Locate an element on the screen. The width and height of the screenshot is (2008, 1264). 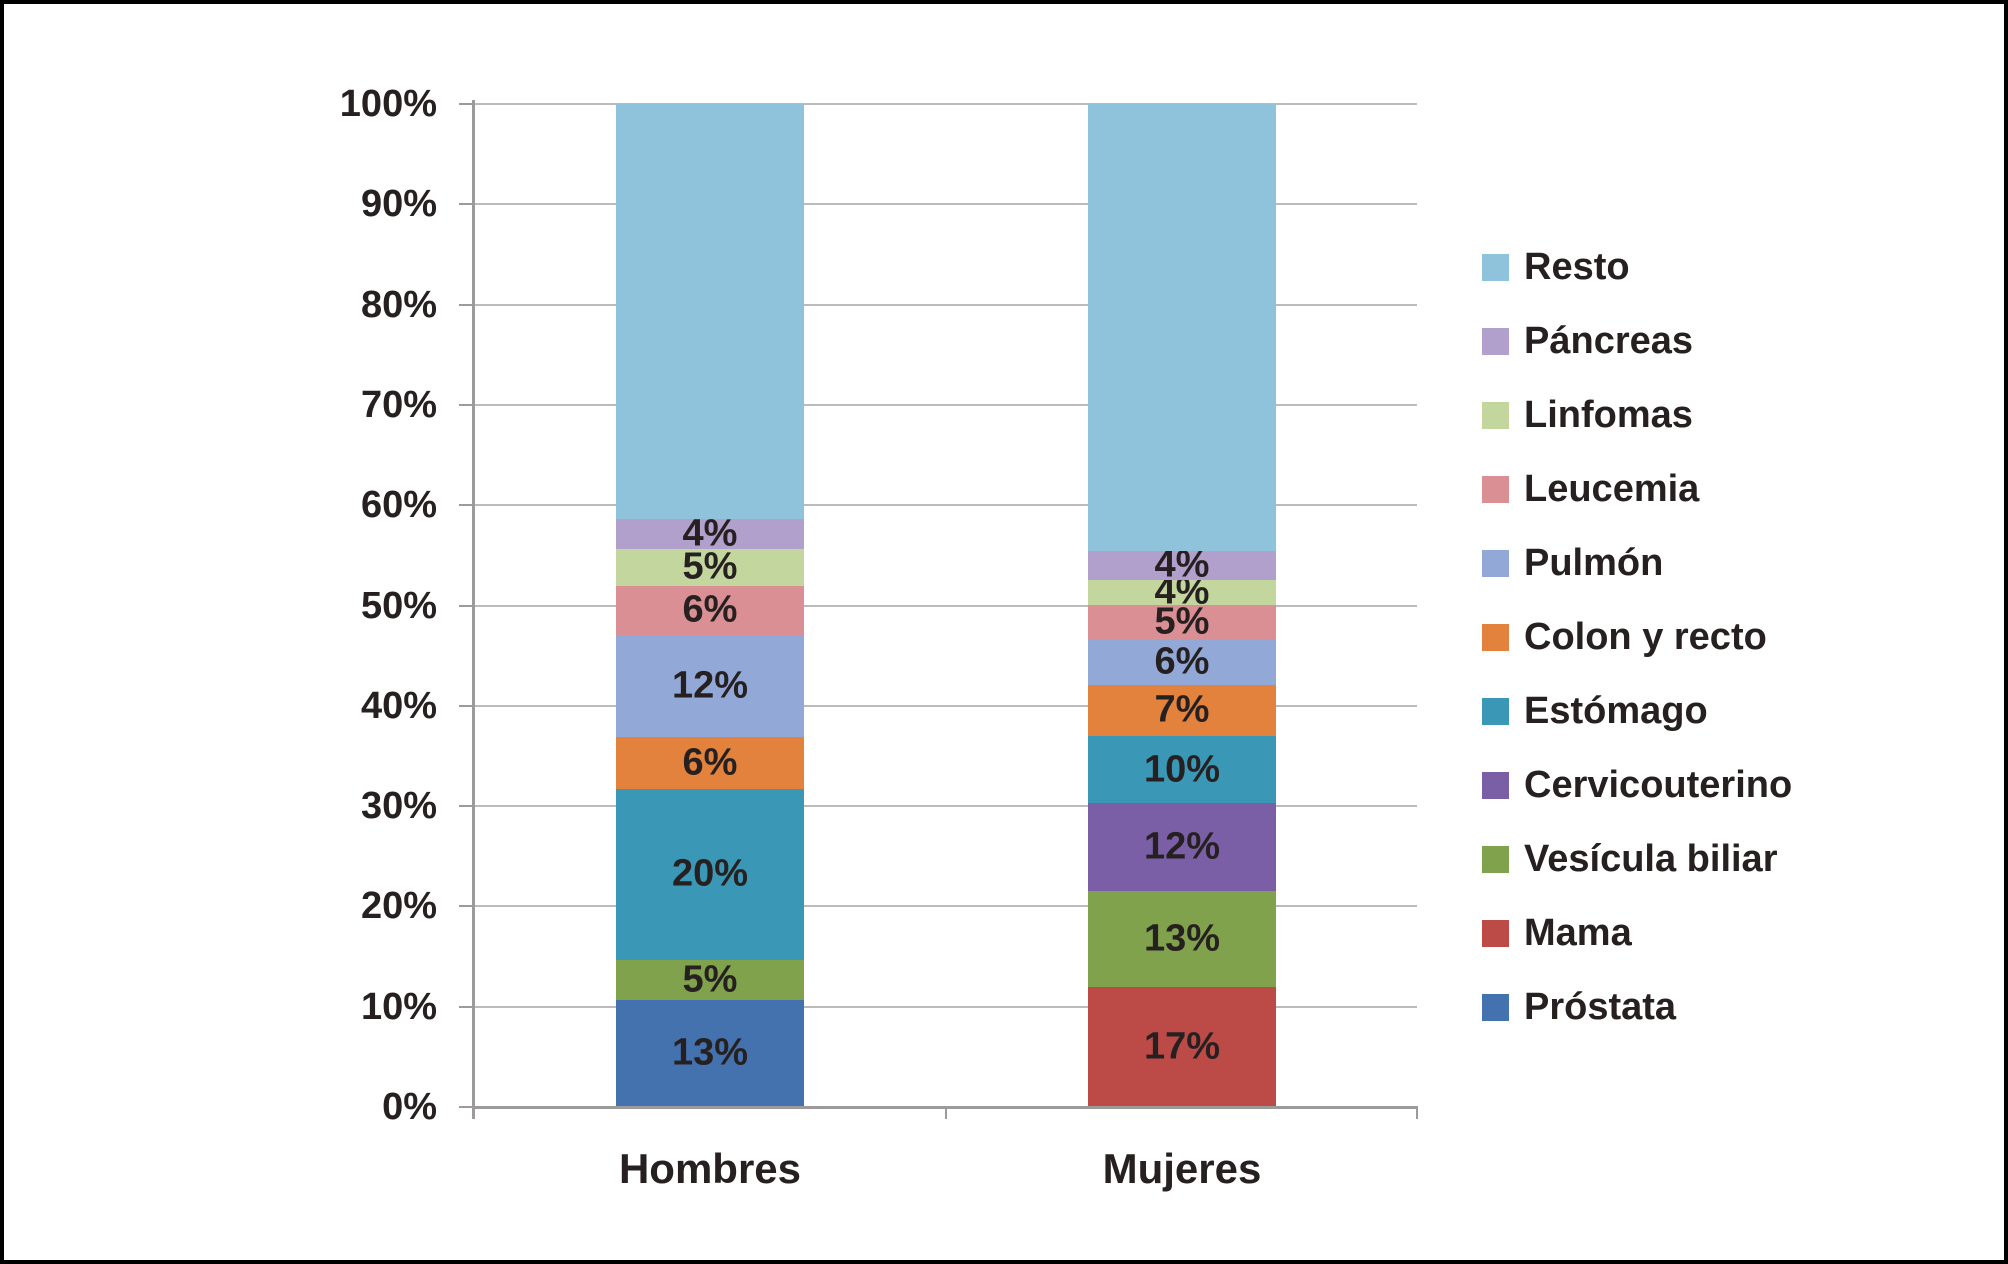
segment-value-label: 17% is located at coordinates (1182, 1046).